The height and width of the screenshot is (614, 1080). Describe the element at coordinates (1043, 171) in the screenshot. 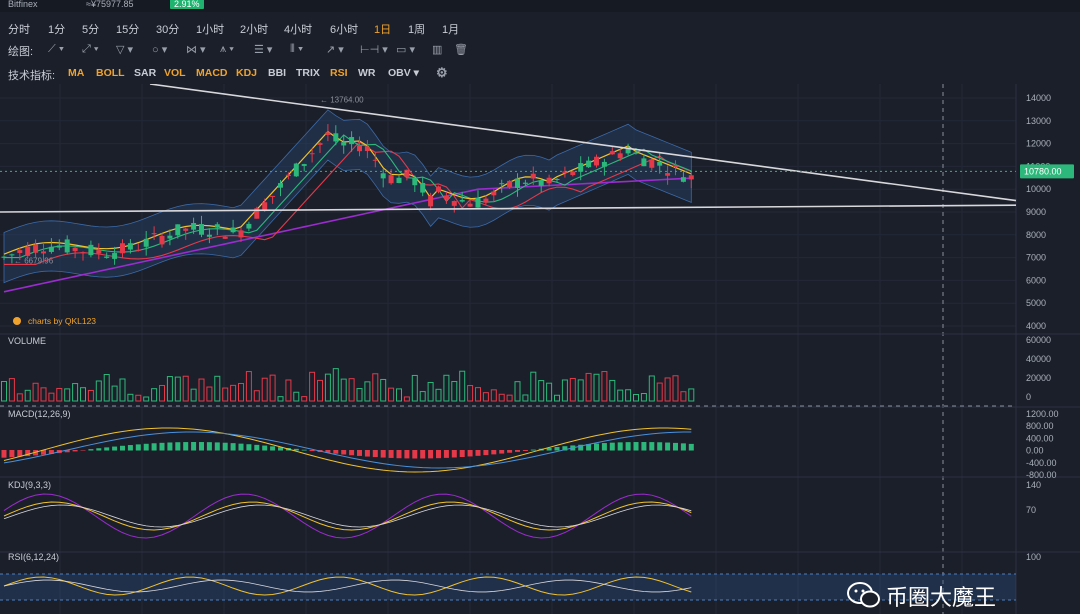

I see `price-tag: 10780.00` at that location.